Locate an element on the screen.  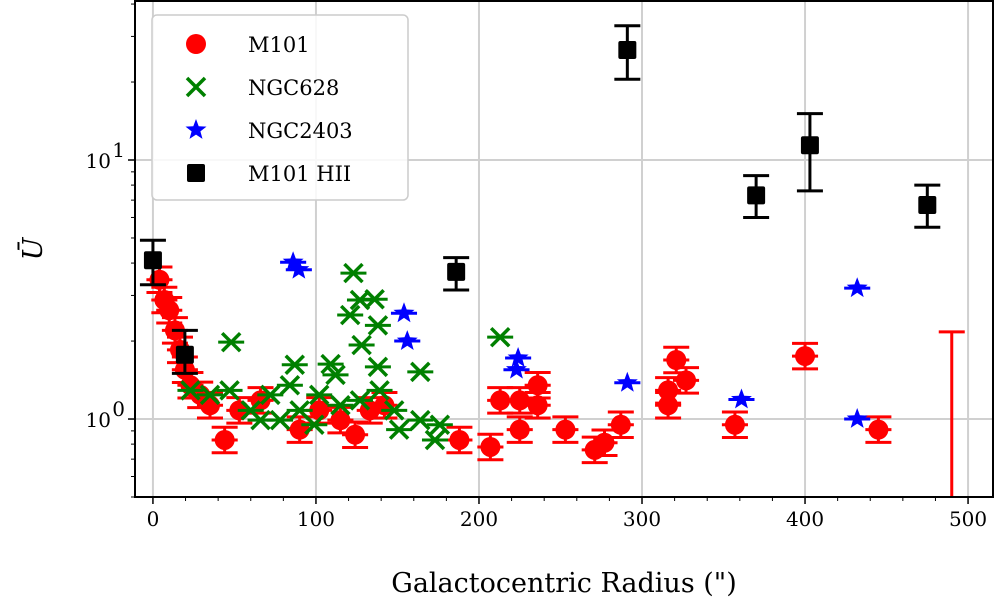
legend-entry: M101 is located at coordinates (248, 45).